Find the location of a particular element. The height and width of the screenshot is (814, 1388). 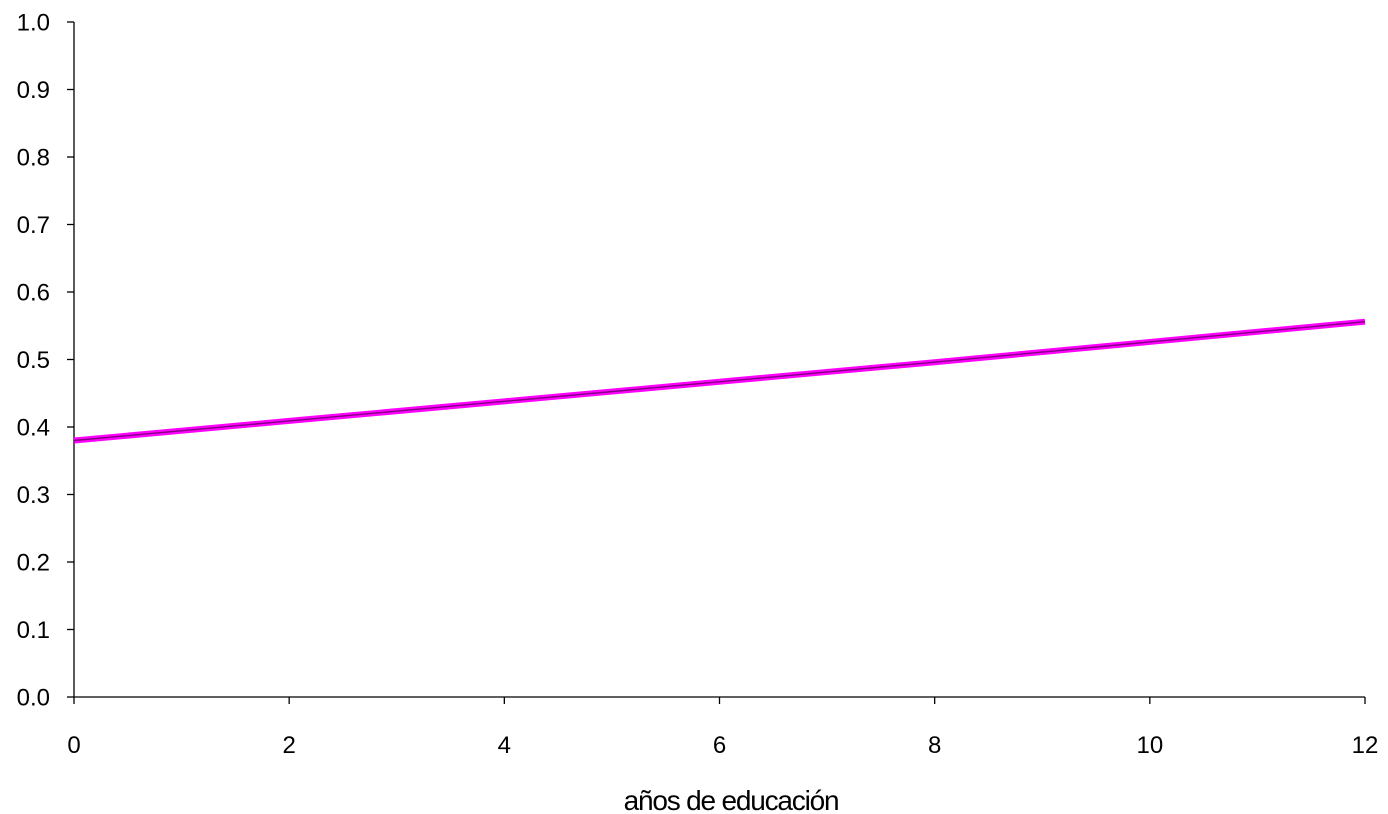

y-tick-label: 0.1 is located at coordinates (33, 630).